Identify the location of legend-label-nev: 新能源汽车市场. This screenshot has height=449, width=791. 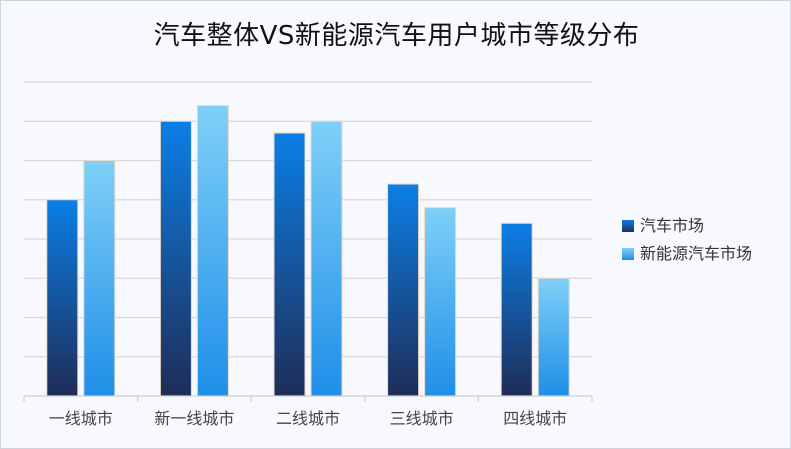
(696, 253).